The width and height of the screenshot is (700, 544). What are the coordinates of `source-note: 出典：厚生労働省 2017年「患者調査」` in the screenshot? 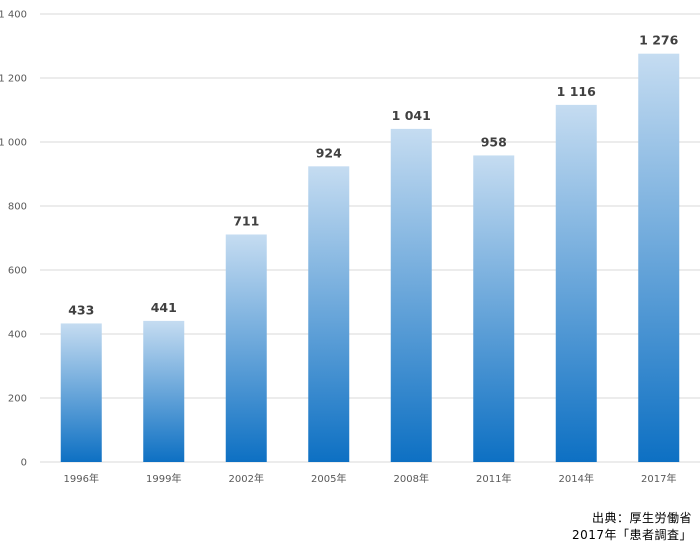 It's located at (632, 527).